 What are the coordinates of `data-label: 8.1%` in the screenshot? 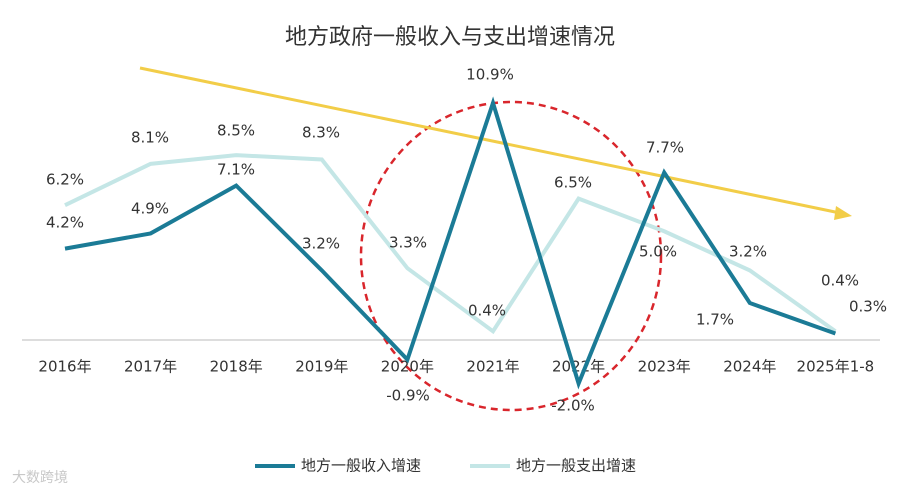 It's located at (150, 138).